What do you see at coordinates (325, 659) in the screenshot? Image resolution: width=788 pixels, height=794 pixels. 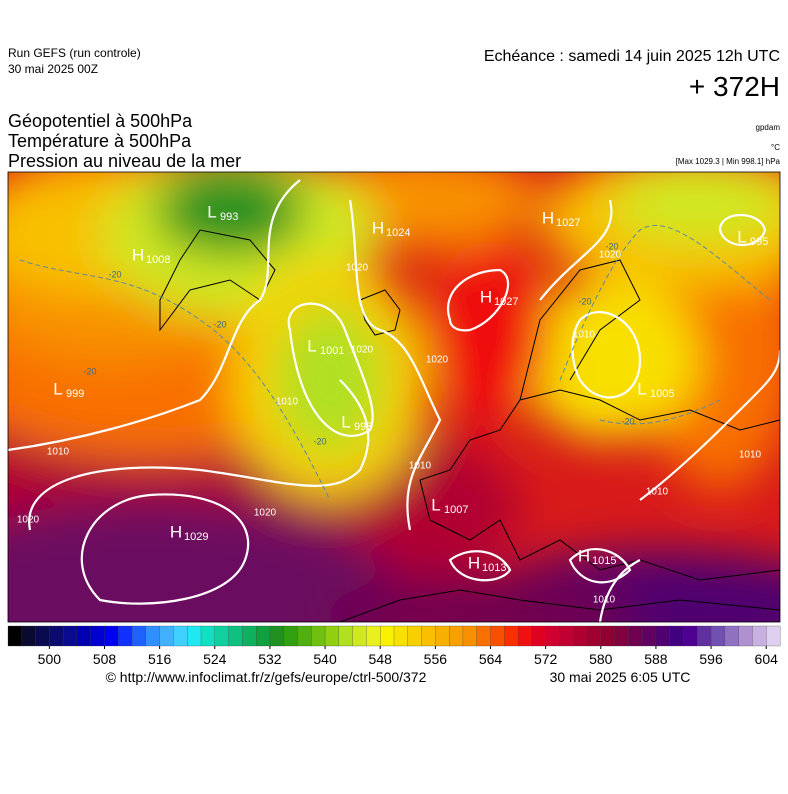 I see `colorbar-tick-label: 540` at bounding box center [325, 659].